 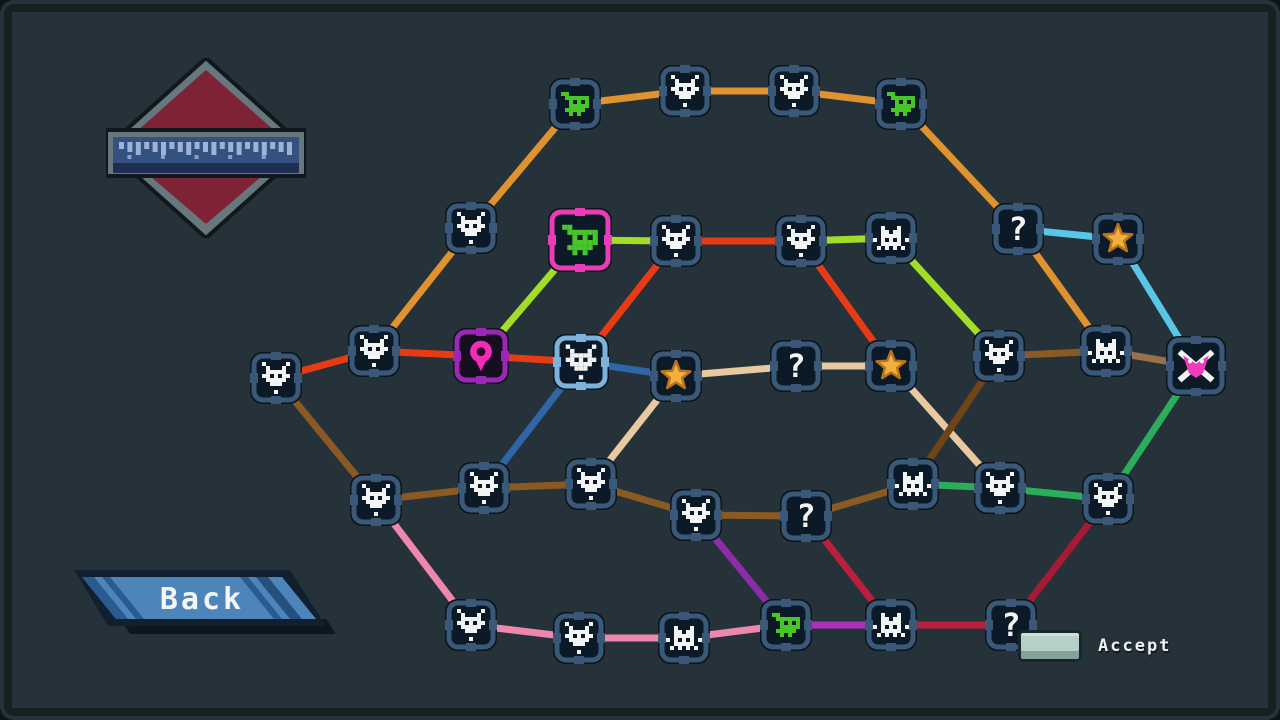 I want to click on pin-icon, so click(x=481, y=356).